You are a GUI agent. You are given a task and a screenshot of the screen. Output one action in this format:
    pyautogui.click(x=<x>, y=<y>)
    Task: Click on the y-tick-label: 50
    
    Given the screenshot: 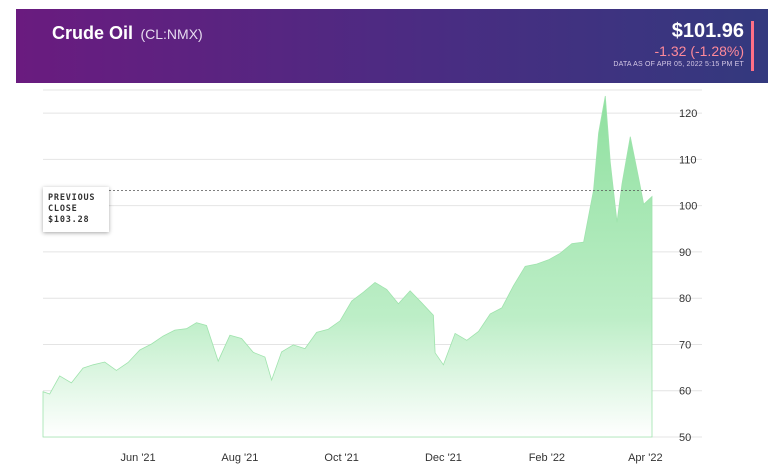 What is the action you would take?
    pyautogui.click(x=685, y=438)
    